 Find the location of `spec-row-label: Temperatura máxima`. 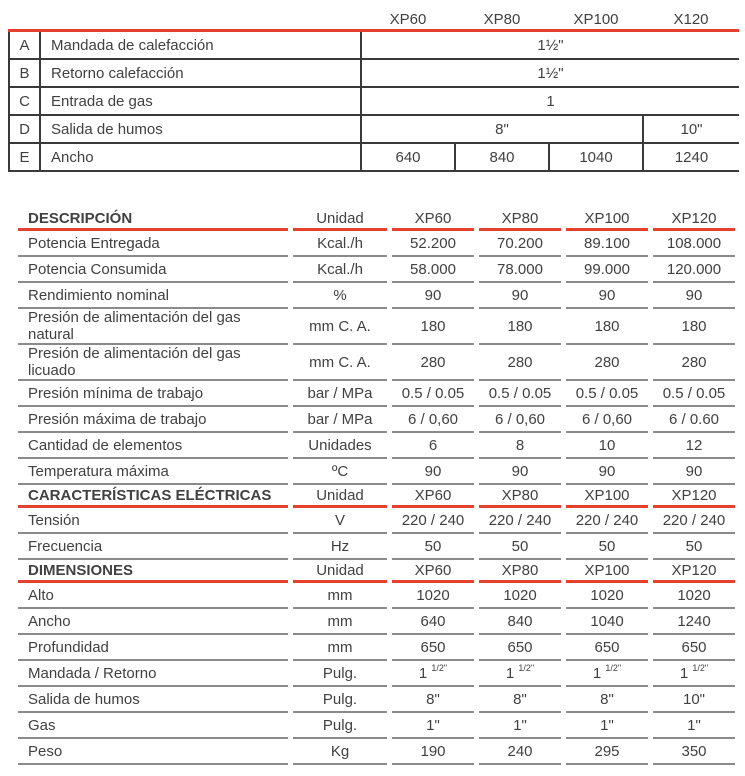

spec-row-label: Temperatura máxima is located at coordinates (153, 472).